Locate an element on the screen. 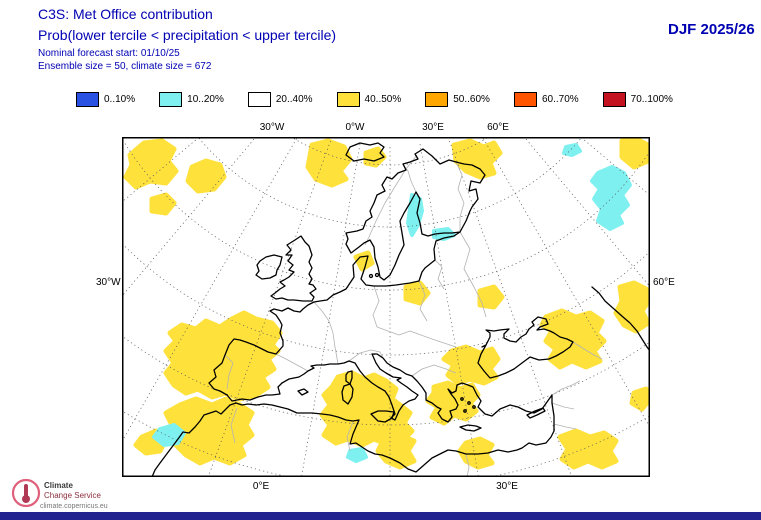  legend-label: 60..70% is located at coordinates (560, 99).